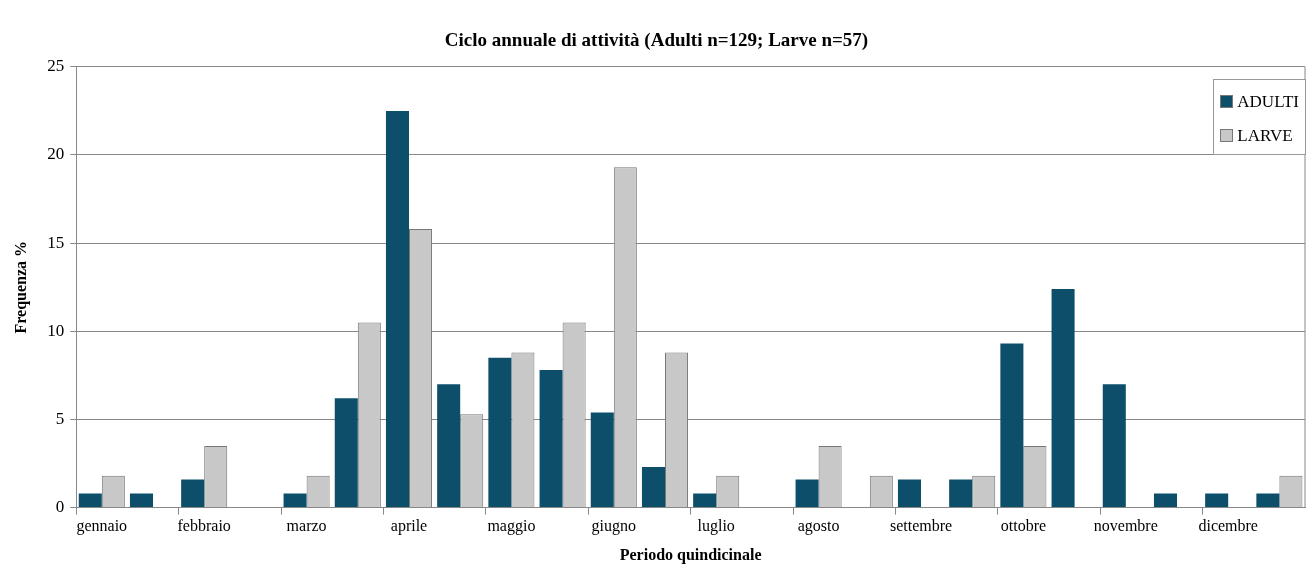  I want to click on y-tick-label: 20, so click(56, 154).